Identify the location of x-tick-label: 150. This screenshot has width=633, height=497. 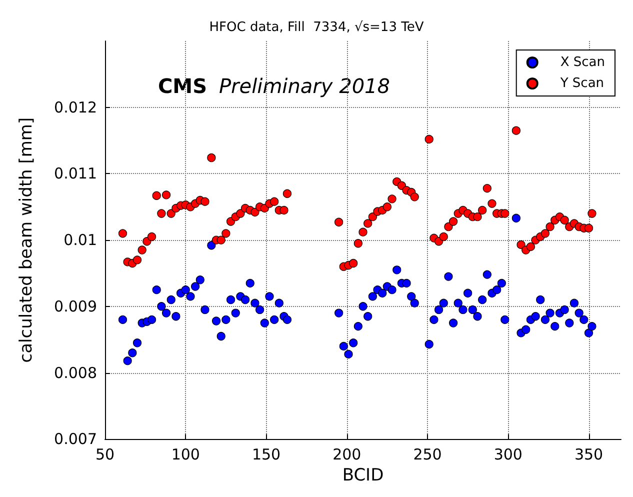
(266, 455).